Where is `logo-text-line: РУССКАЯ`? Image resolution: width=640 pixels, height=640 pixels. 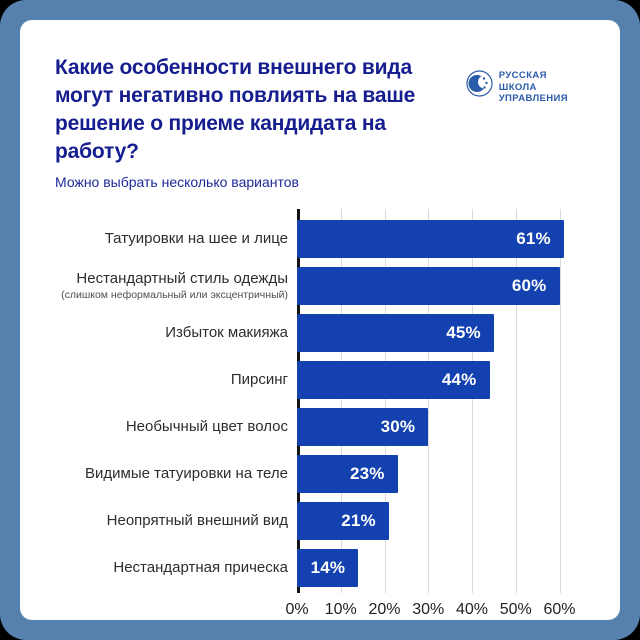 logo-text-line: РУССКАЯ is located at coordinates (522, 75).